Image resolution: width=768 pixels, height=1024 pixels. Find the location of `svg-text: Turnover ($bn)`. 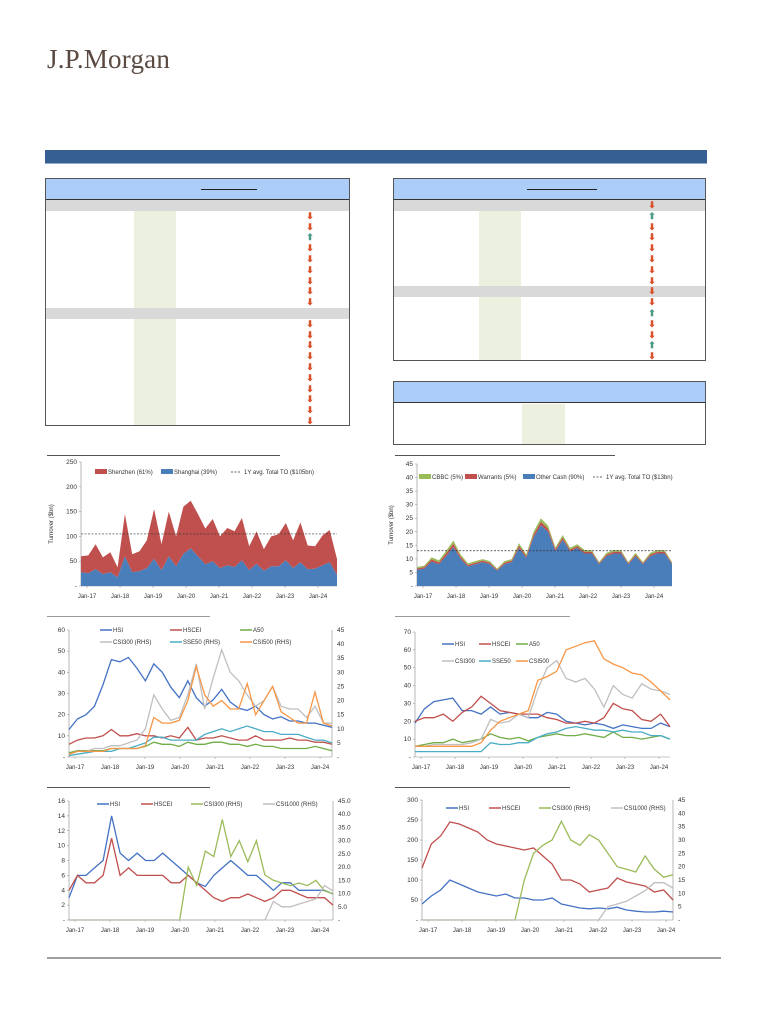

svg-text: Turnover ($bn) is located at coordinates (392, 524).